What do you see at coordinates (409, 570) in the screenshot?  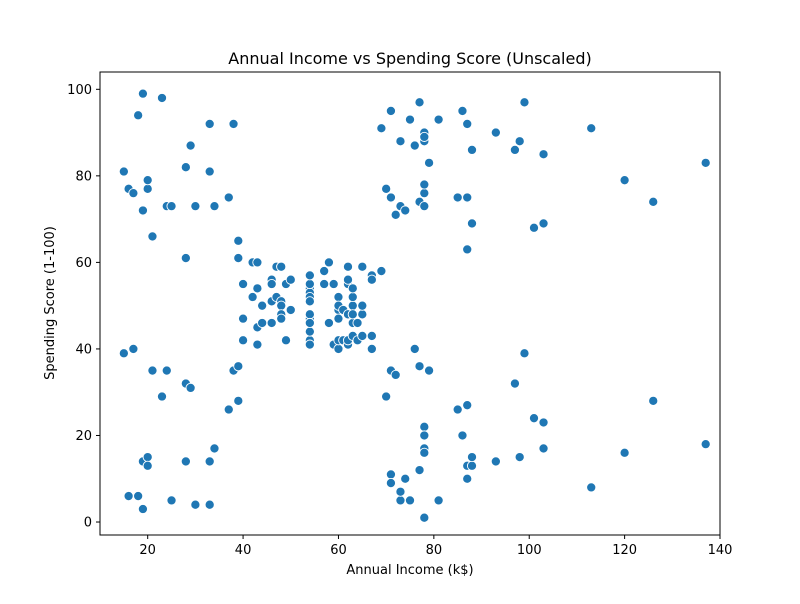 I see `x-axis-label: Annual Income (k$)` at bounding box center [409, 570].